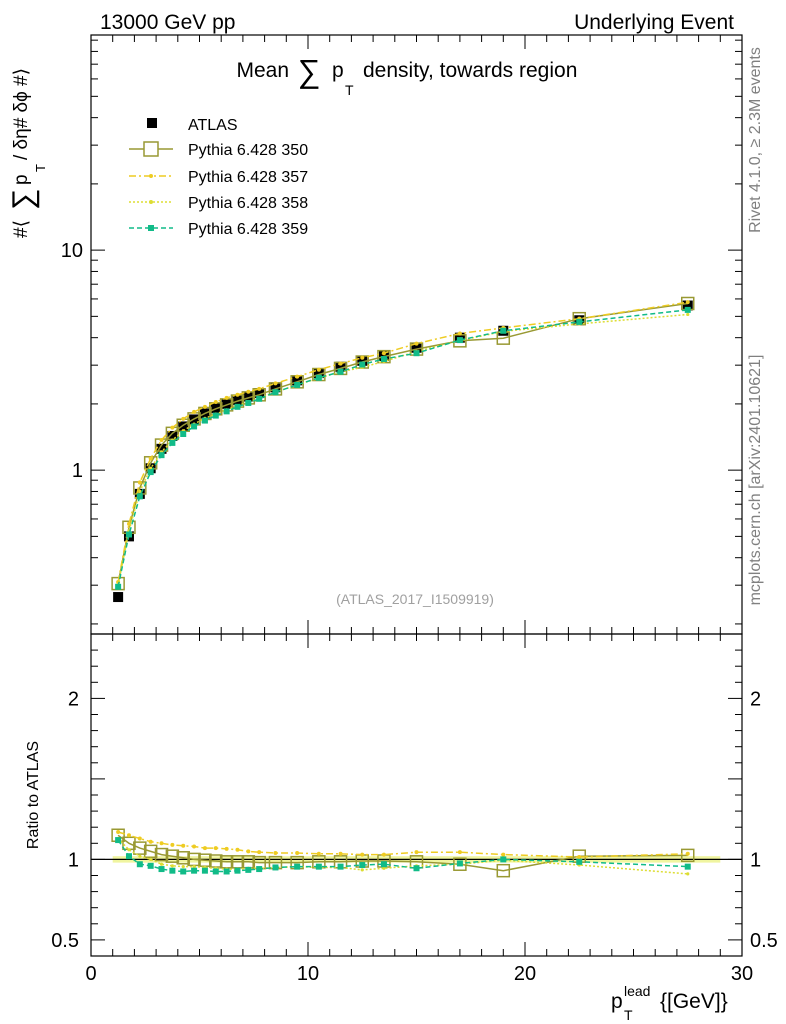  Describe the element at coordinates (262, 70) in the screenshot. I see `title-mean: Mean` at that location.